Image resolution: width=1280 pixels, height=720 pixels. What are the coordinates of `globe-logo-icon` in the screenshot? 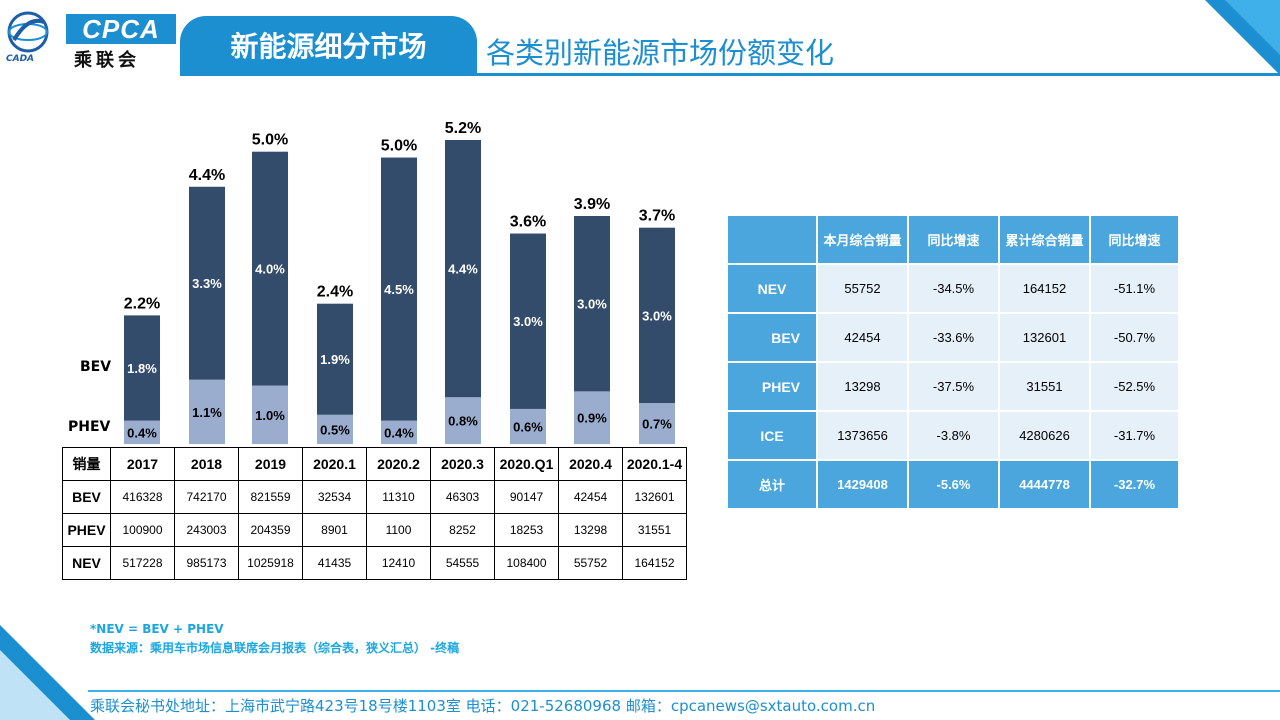 It's located at (28, 32).